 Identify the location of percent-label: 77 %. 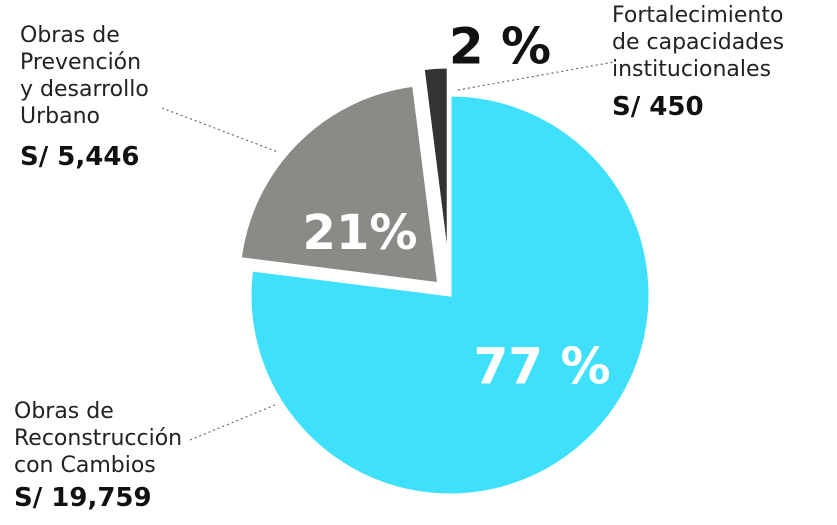
(541, 367).